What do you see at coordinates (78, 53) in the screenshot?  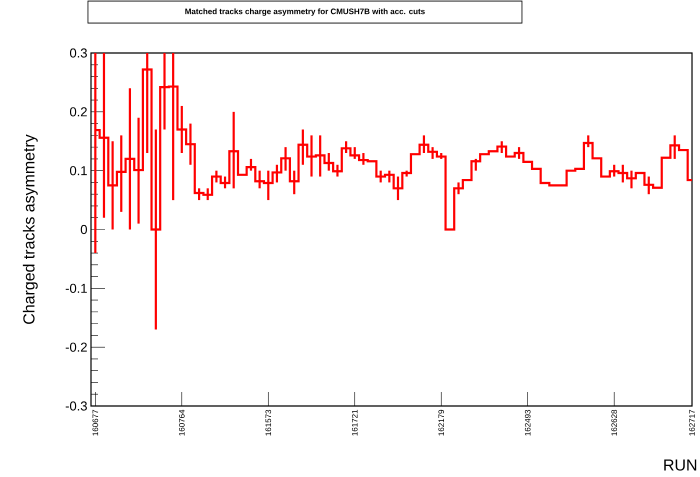 I see `y-tick-label: 0.3` at bounding box center [78, 53].